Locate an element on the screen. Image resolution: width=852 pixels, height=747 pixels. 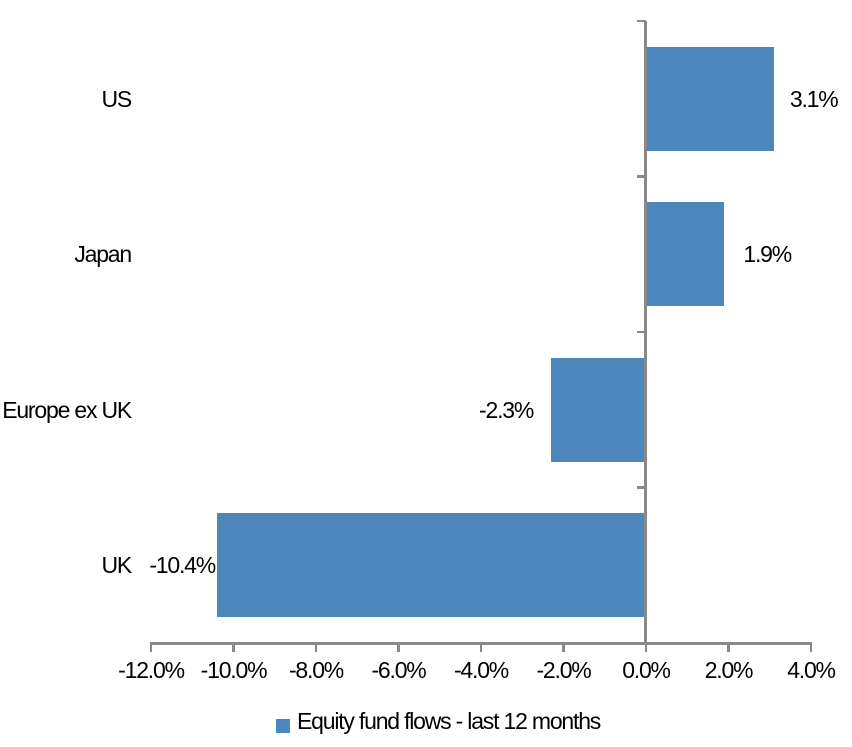
zero-axis-line is located at coordinates (645, 332).